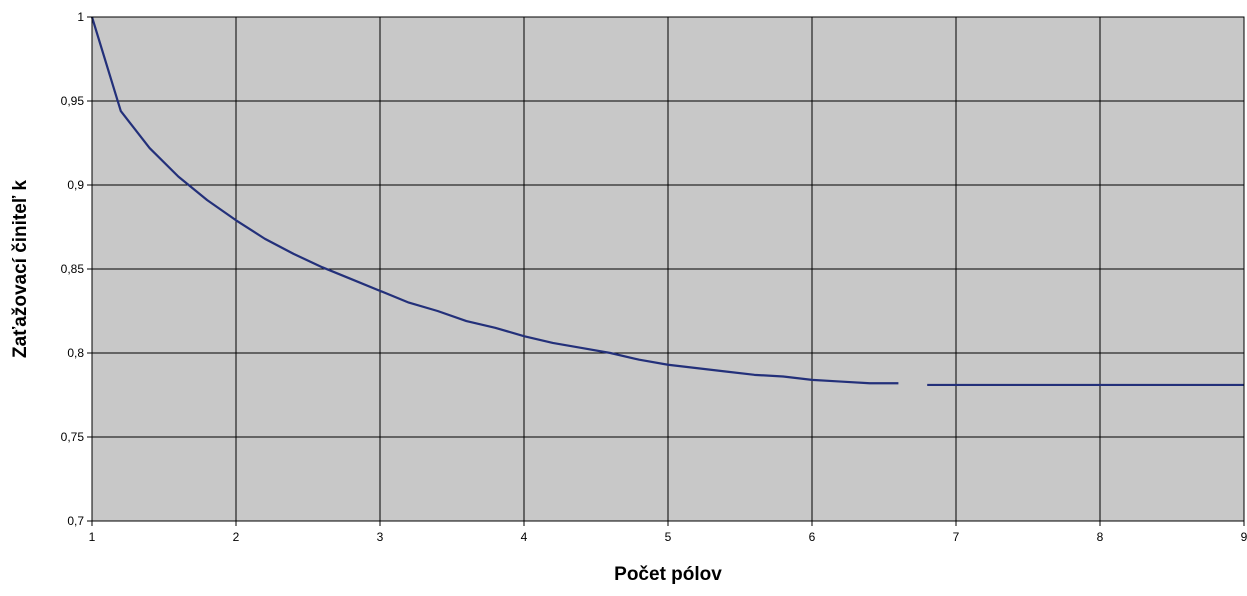 This screenshot has height=596, width=1247. What do you see at coordinates (668, 537) in the screenshot?
I see `x-tick-label: 5` at bounding box center [668, 537].